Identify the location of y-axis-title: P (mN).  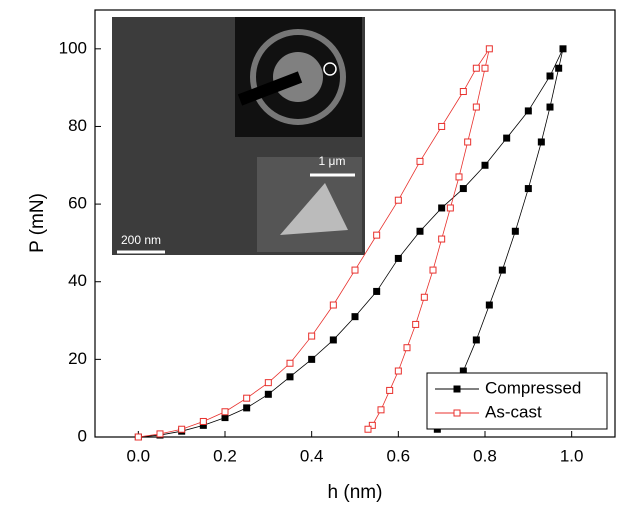
(37, 223).